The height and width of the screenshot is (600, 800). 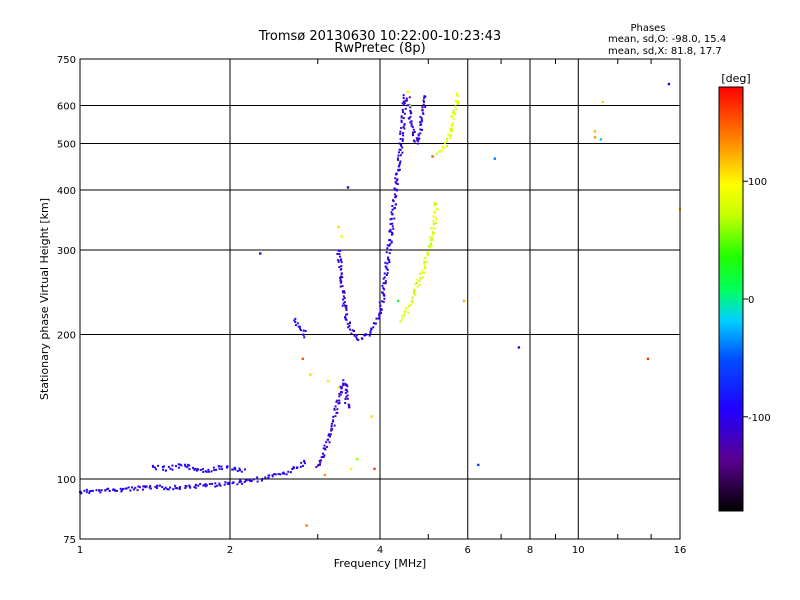 I want to click on colorbar-label: [deg], so click(x=735, y=78).